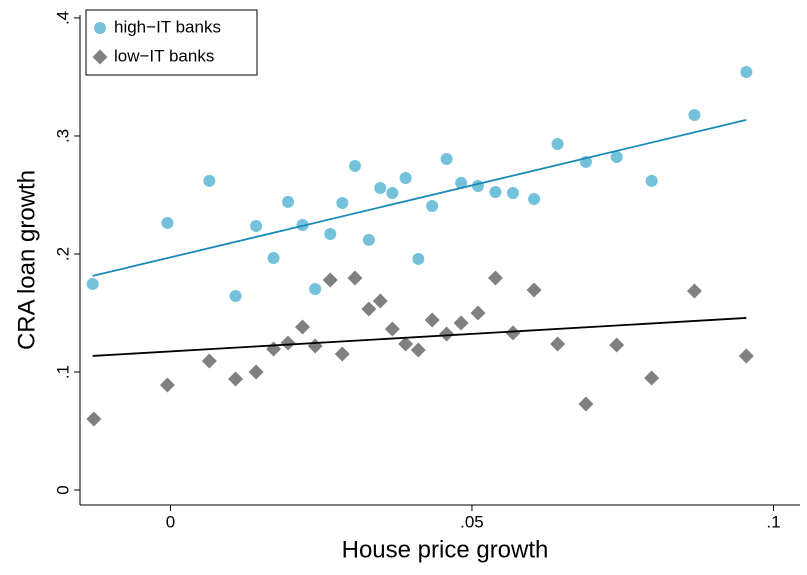 This screenshot has height=575, width=807. What do you see at coordinates (167, 26) in the screenshot?
I see `legend-label: high−IT banks` at bounding box center [167, 26].